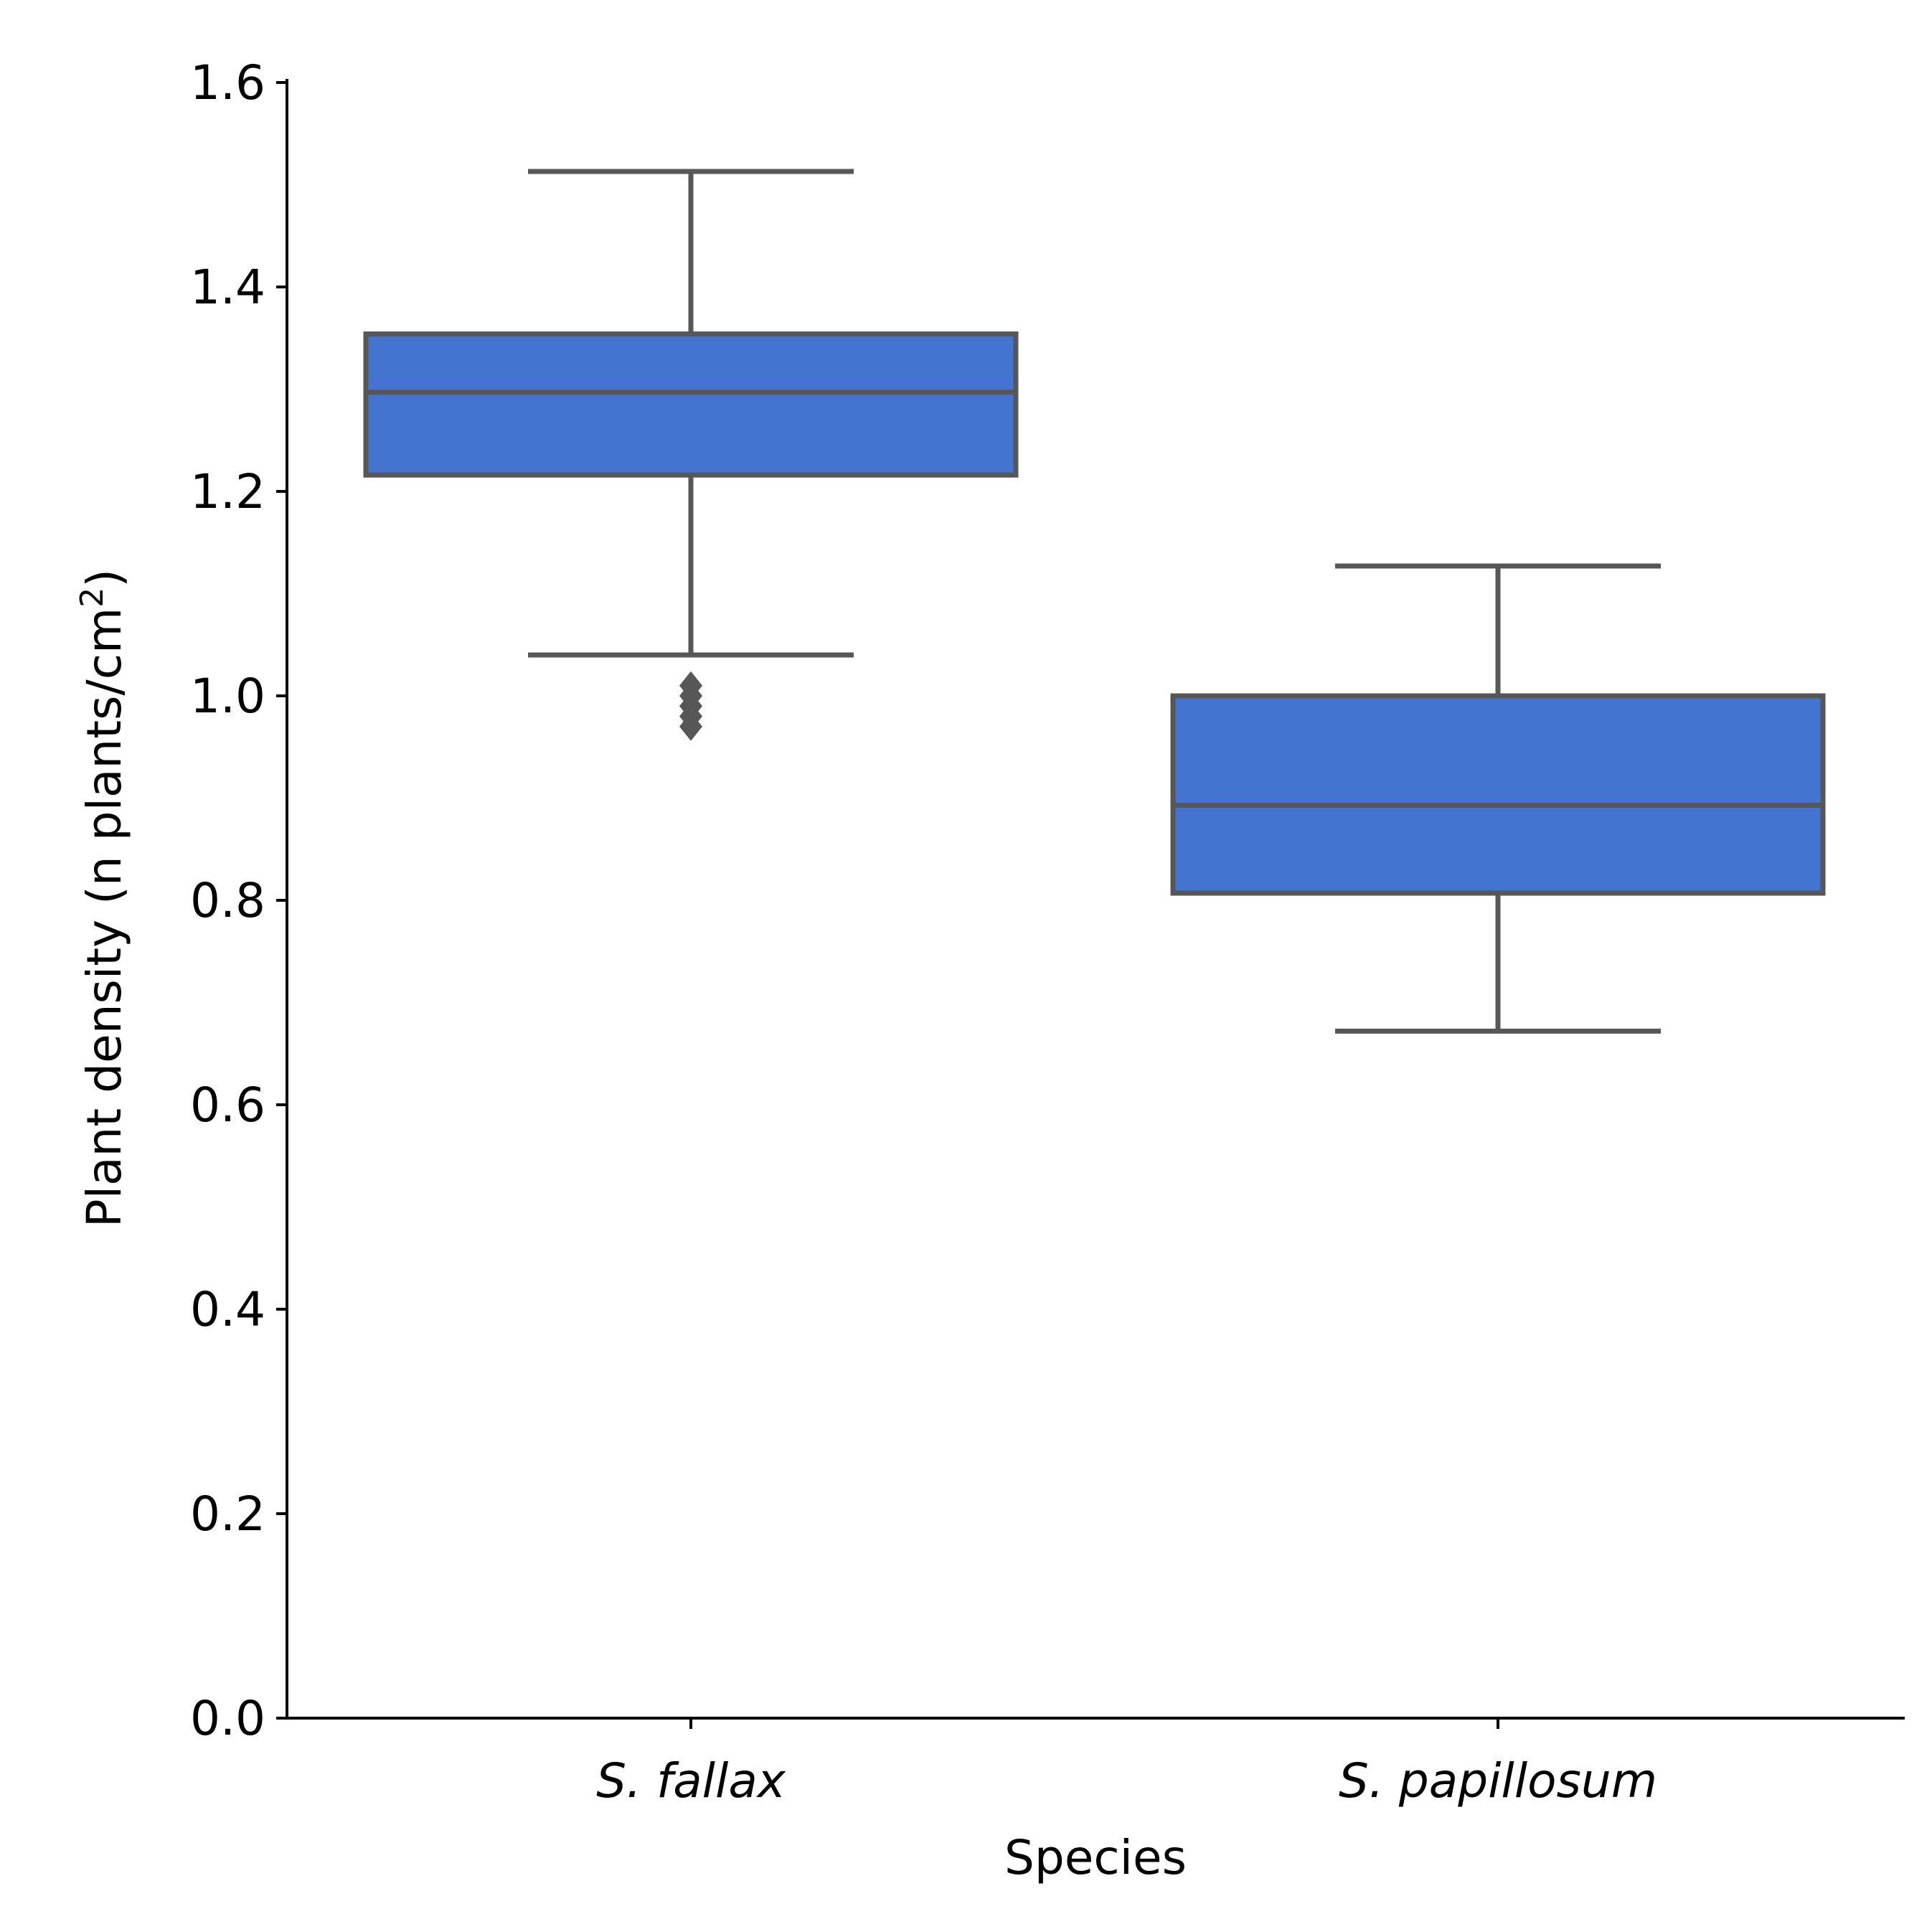  What do you see at coordinates (227, 1106) in the screenshot?
I see `y-tick-label: 0.6` at bounding box center [227, 1106].